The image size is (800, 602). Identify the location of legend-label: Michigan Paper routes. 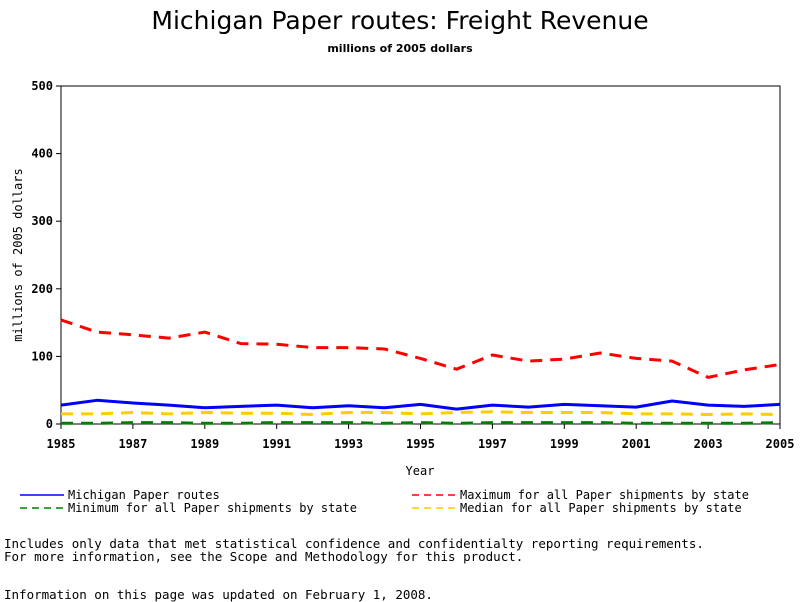
(144, 495).